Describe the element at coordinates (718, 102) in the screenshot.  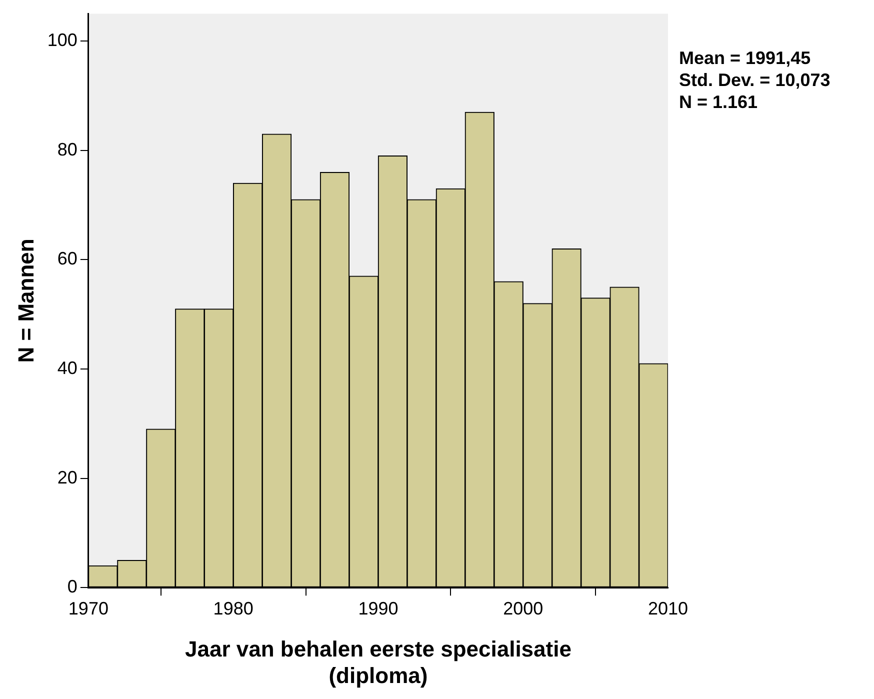
I see `text: N = 1.161` at that location.